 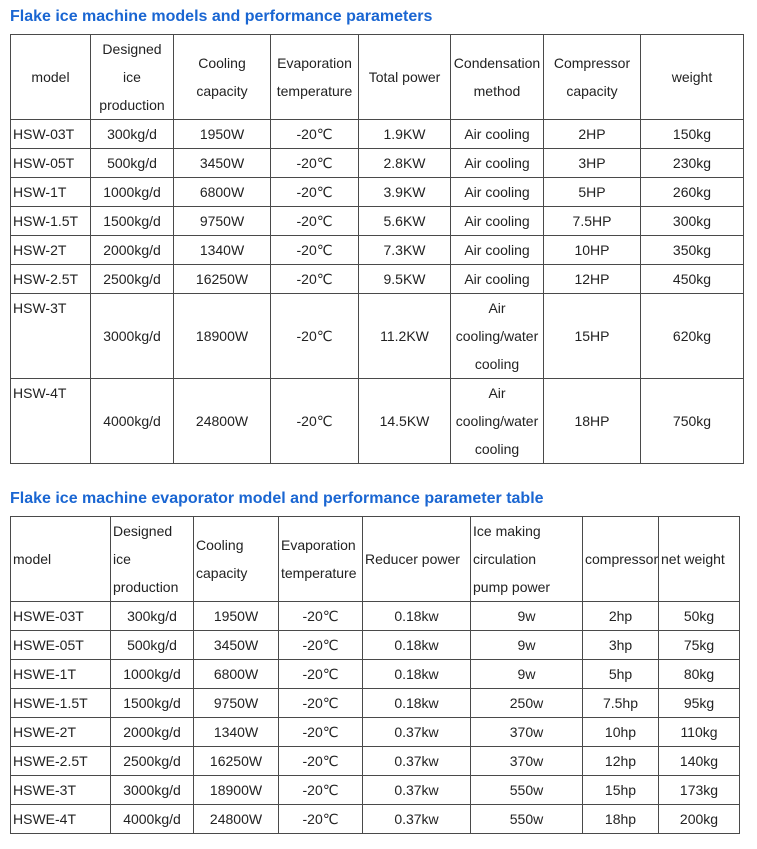 I want to click on value-cell: 7.5hp, so click(x=620, y=703).